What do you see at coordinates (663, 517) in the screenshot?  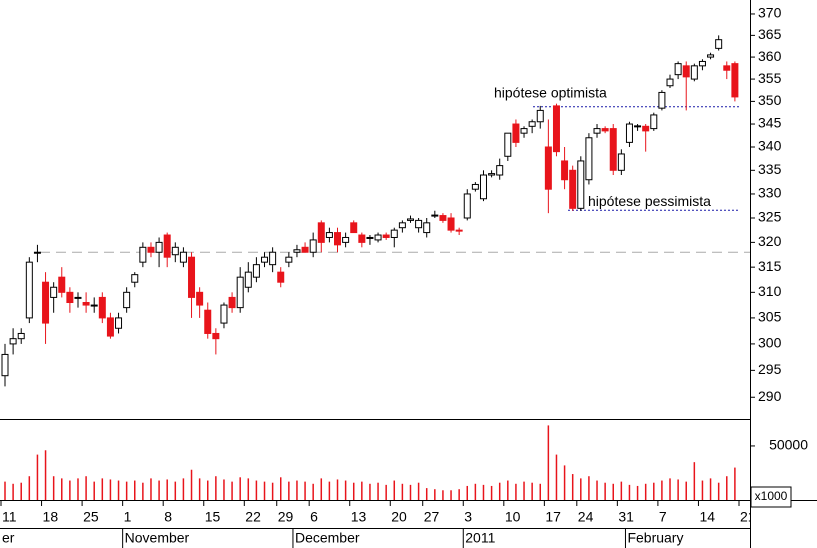 I see `x-tick-label: 7` at bounding box center [663, 517].